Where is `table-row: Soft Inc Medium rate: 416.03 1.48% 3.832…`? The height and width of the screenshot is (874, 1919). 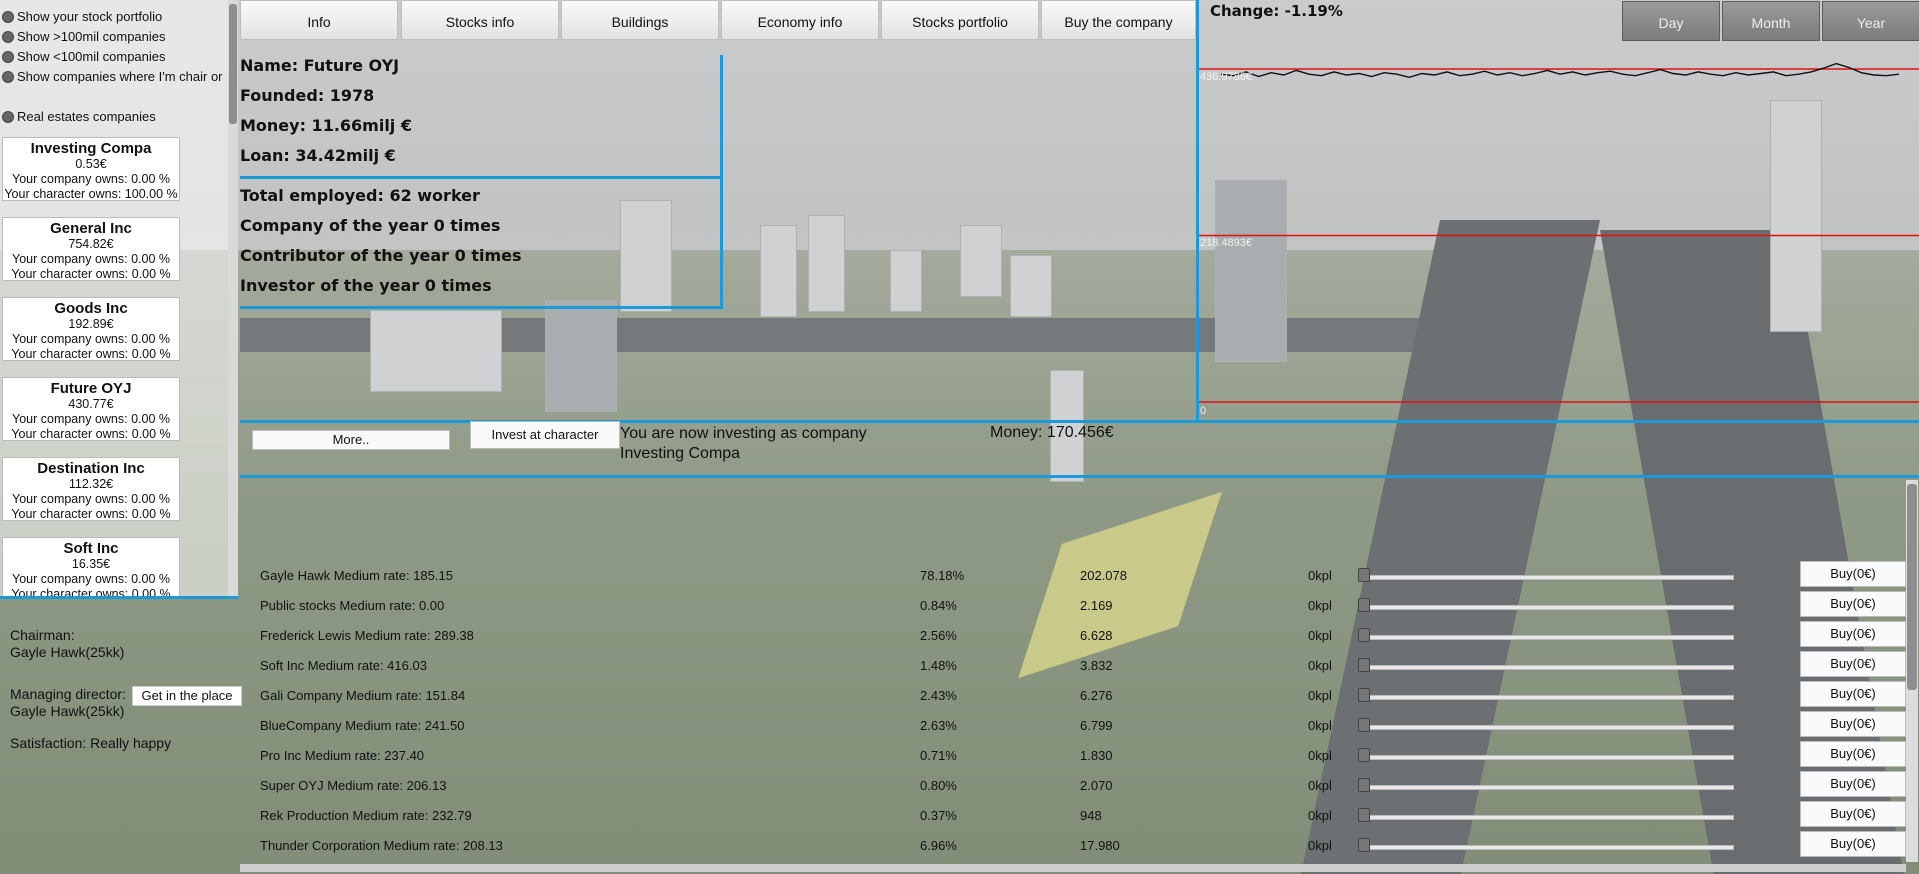 table-row: Soft Inc Medium rate: 416.03 1.48% 3.832… is located at coordinates (1083, 669).